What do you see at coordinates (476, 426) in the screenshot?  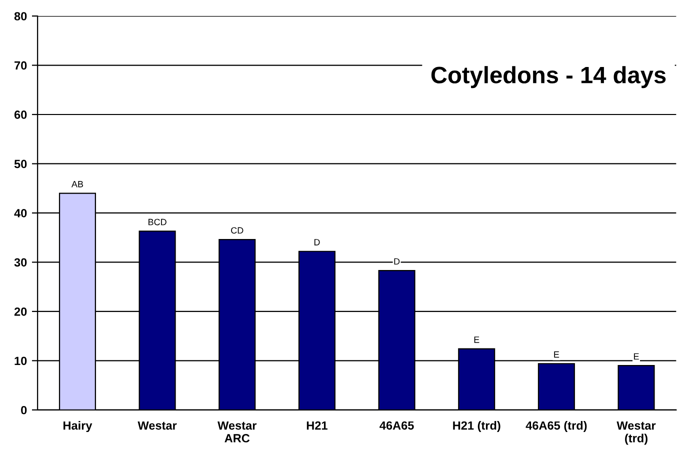 I see `x-tick-label: H21 (trd)` at bounding box center [476, 426].